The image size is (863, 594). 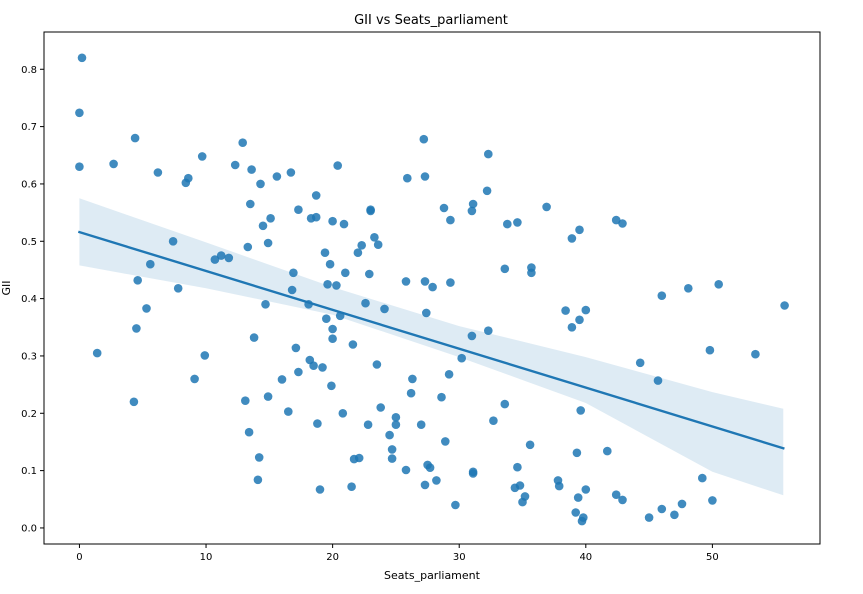 What do you see at coordinates (206, 557) in the screenshot?
I see `x-tick-label: 10` at bounding box center [206, 557].